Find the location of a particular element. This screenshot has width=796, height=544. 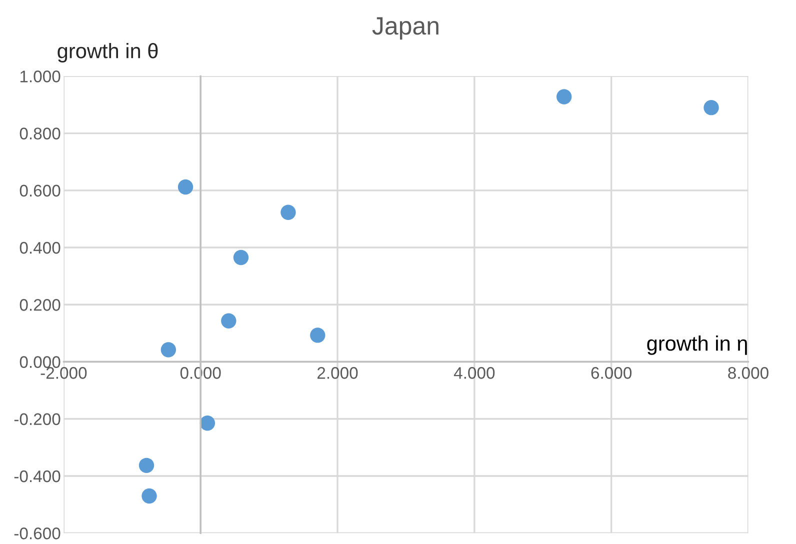

y-axis-title: growth in θ is located at coordinates (108, 52).